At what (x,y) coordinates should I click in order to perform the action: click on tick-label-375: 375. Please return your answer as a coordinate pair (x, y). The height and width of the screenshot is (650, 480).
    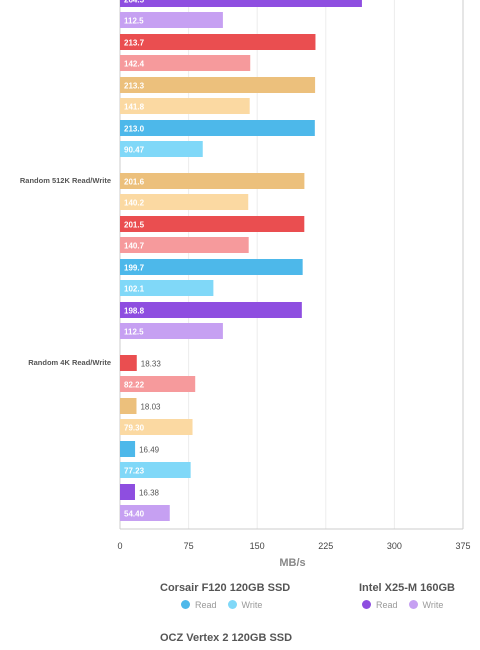
    Looking at the image, I should click on (462, 546).